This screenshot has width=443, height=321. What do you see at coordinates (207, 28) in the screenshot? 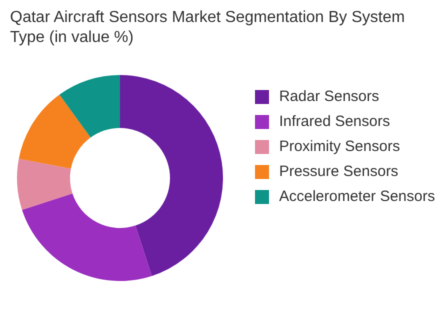
I see `chart-title: Qatar Aircraft Sensors Market Segmentation By System Type (in value %)` at bounding box center [207, 28].